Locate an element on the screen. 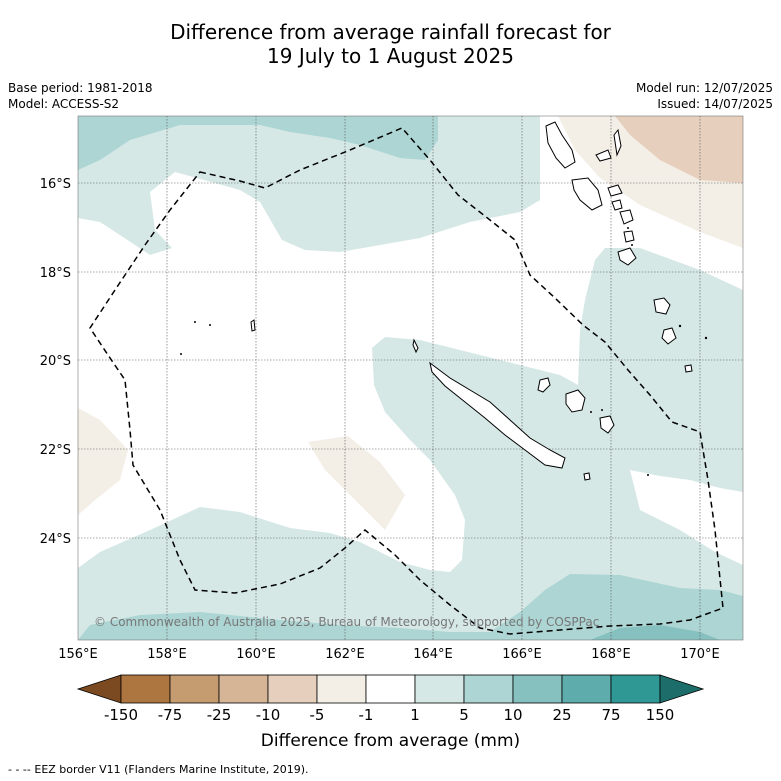 The image size is (781, 781). wet-region-south-strong is located at coordinates (410, 607).